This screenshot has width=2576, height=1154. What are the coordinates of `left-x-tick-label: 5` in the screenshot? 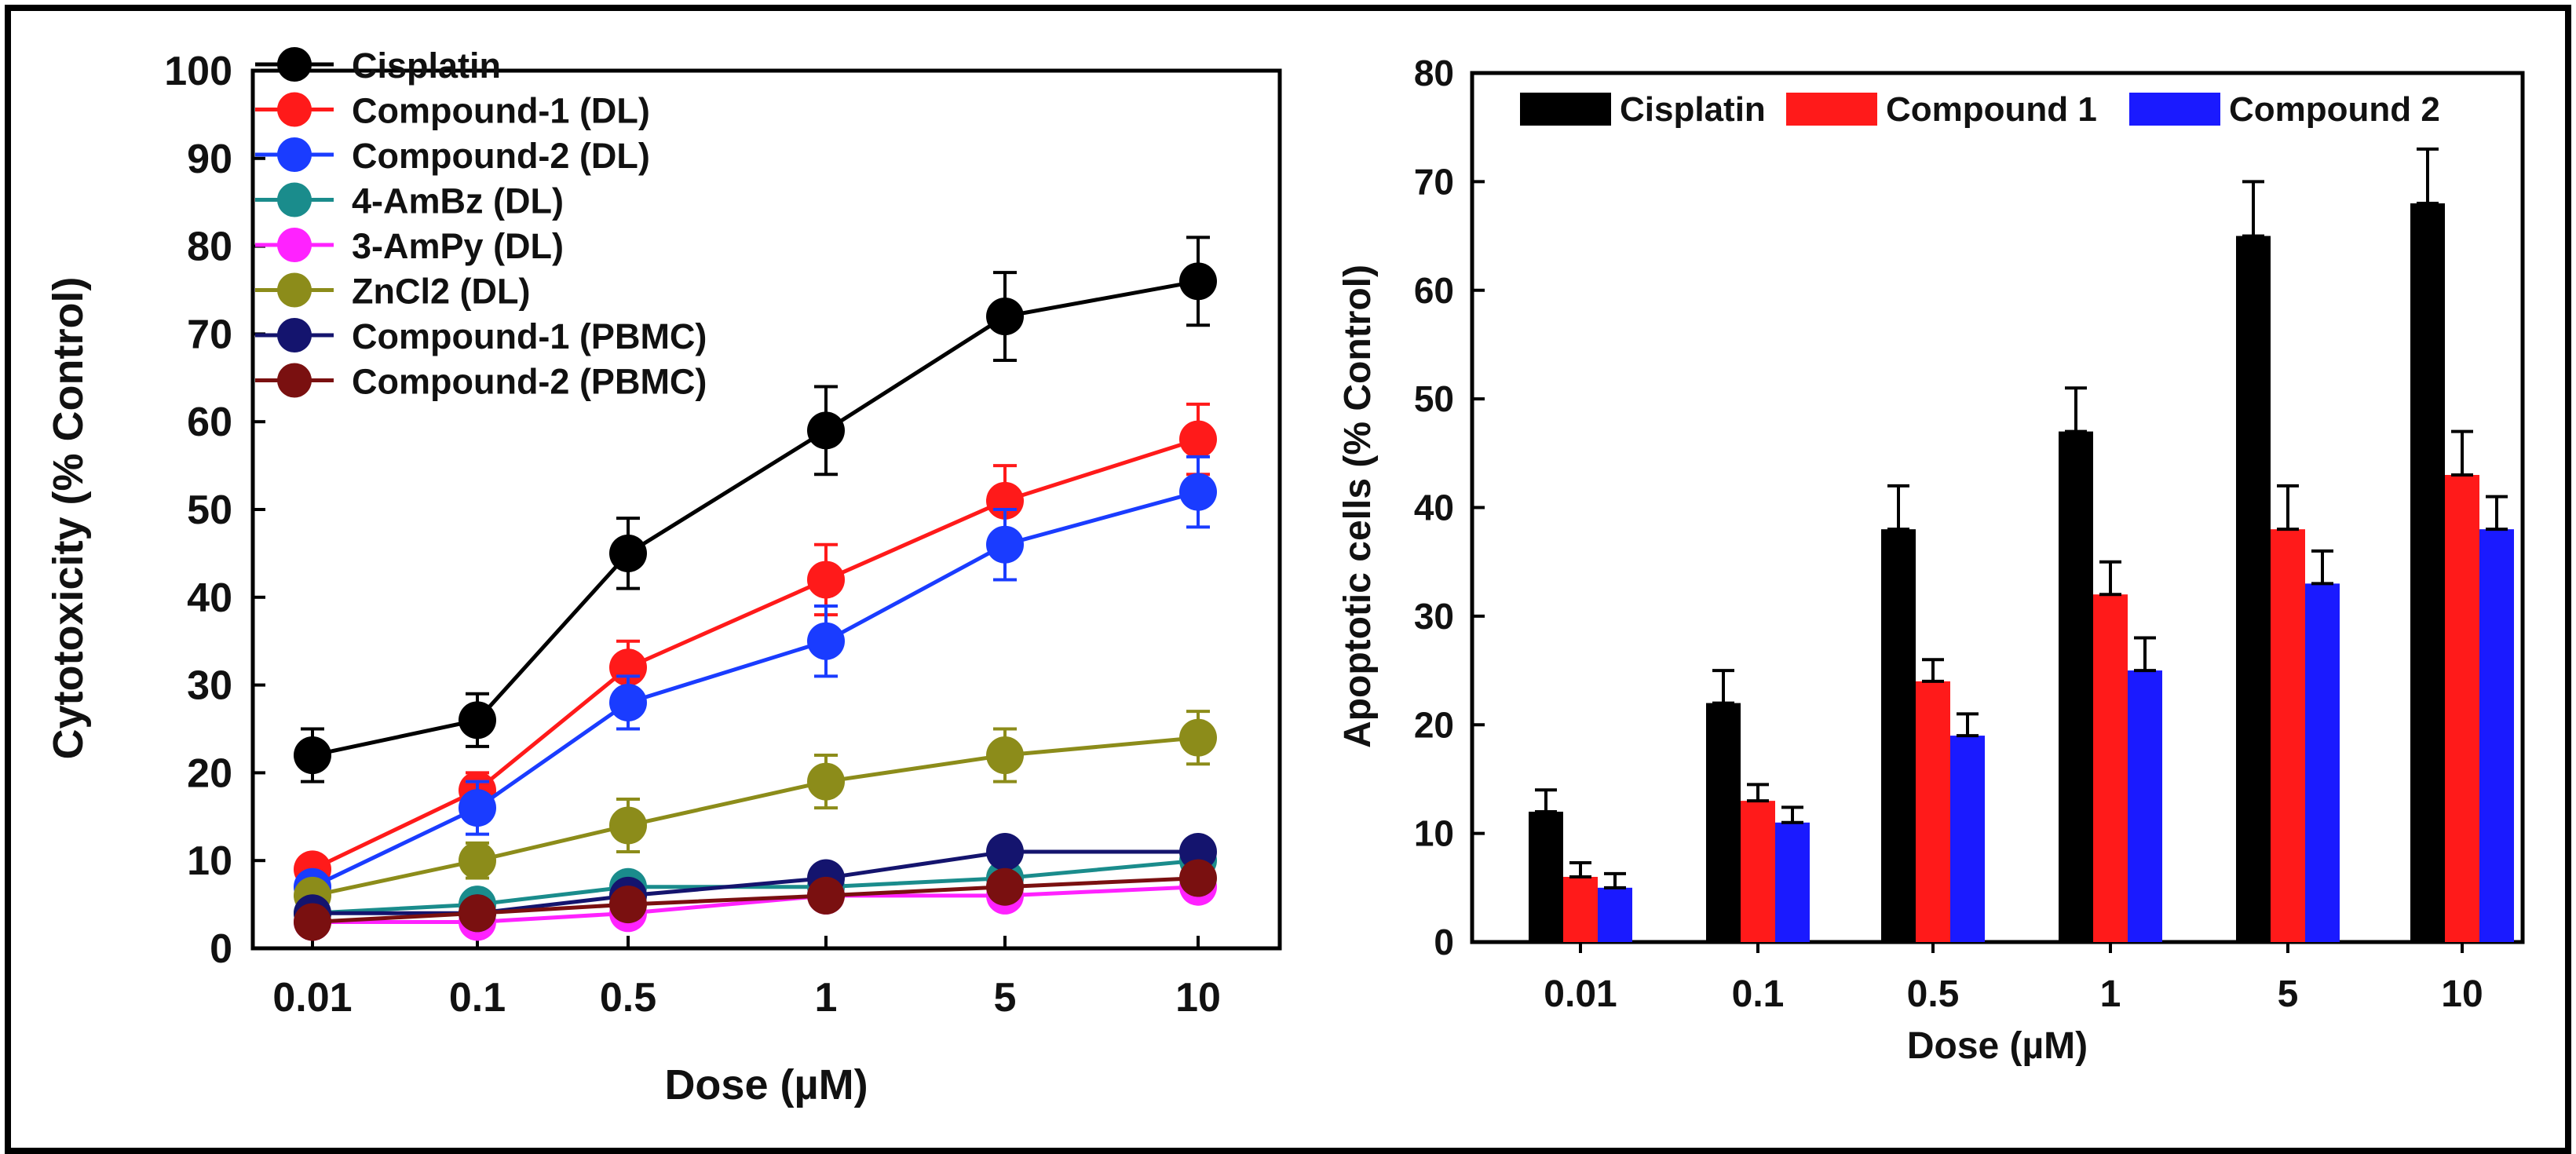 It's located at (1006, 998).